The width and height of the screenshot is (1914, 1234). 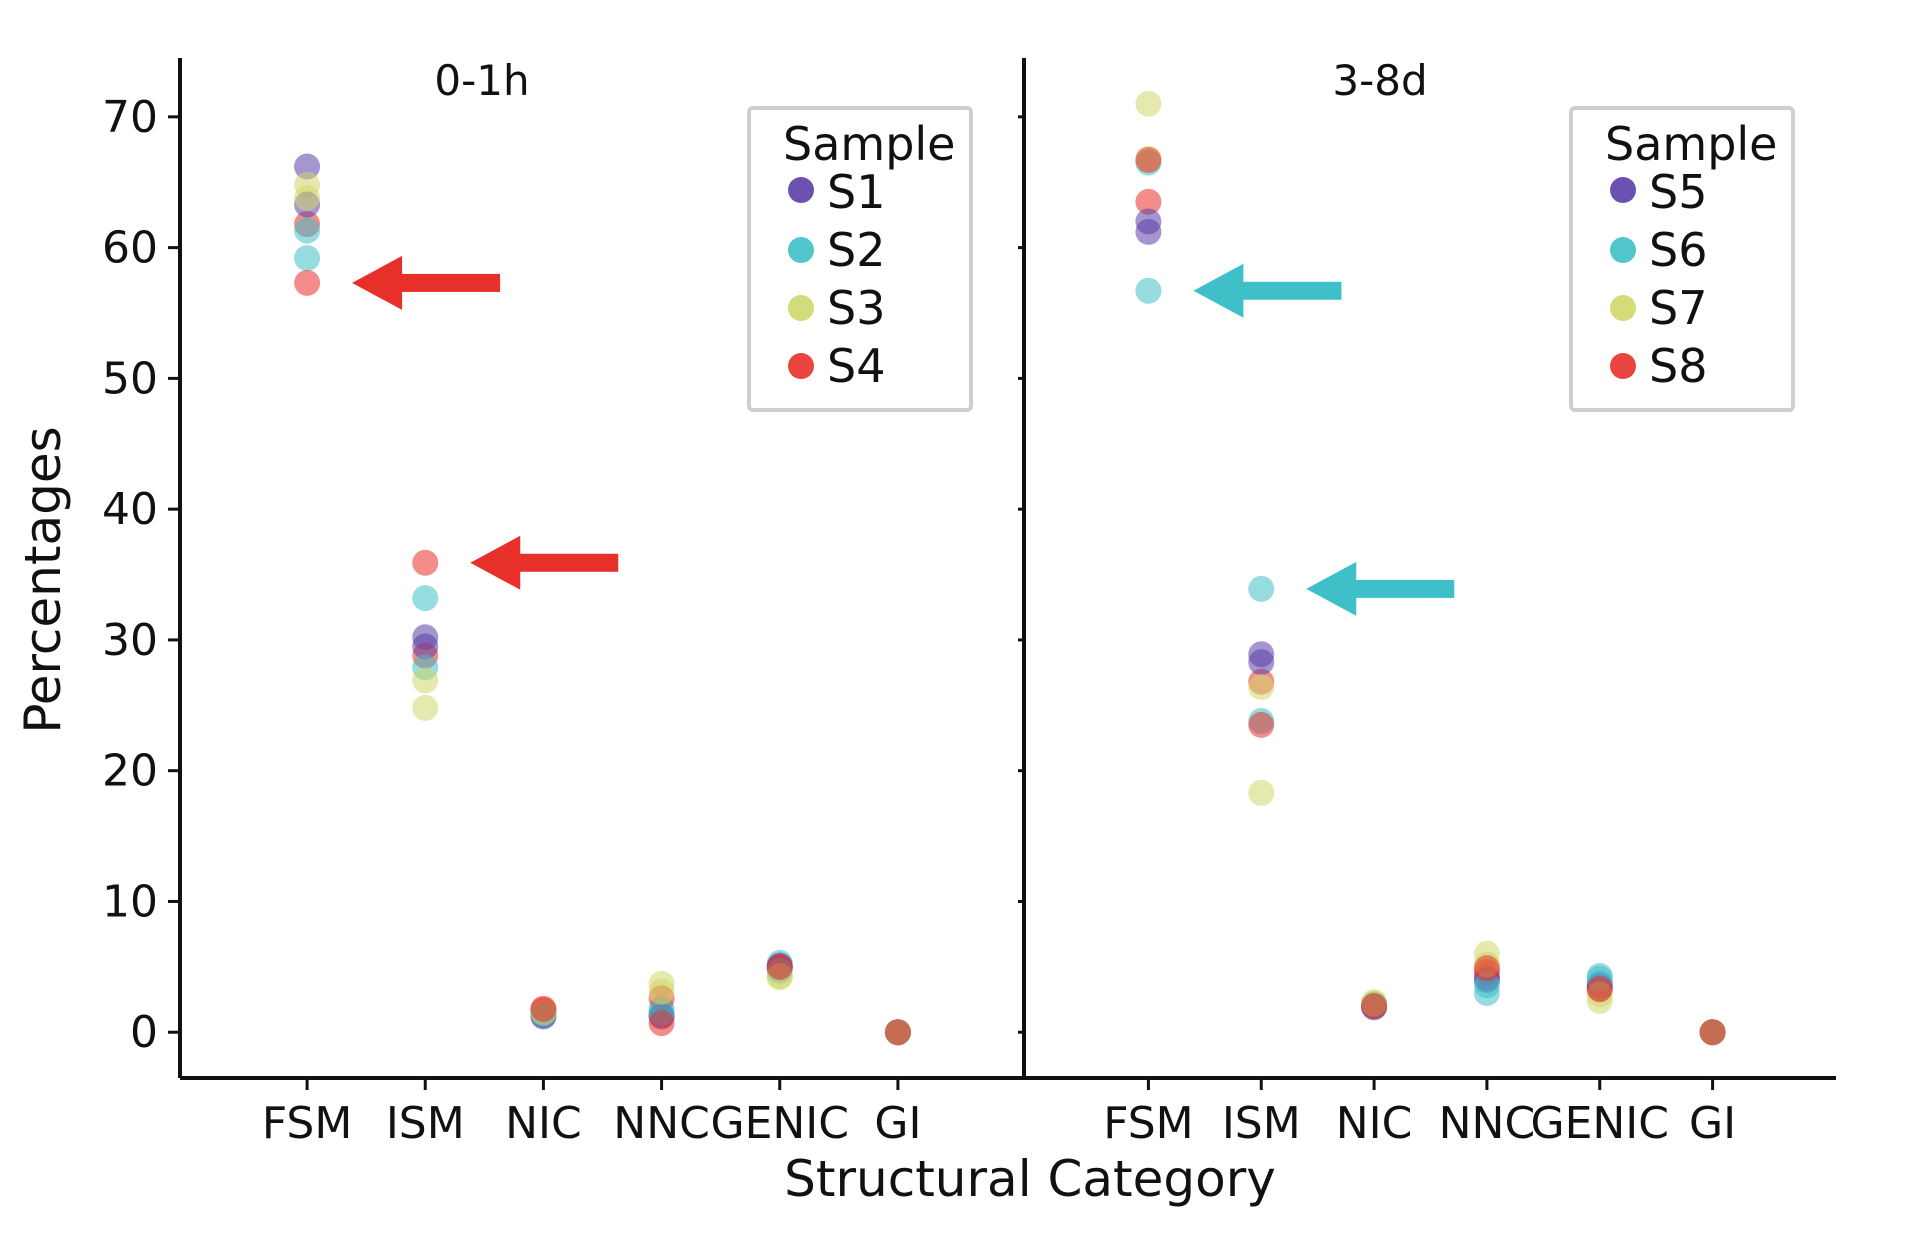 What do you see at coordinates (1030, 1179) in the screenshot?
I see `x-axis-title: Structural Category` at bounding box center [1030, 1179].